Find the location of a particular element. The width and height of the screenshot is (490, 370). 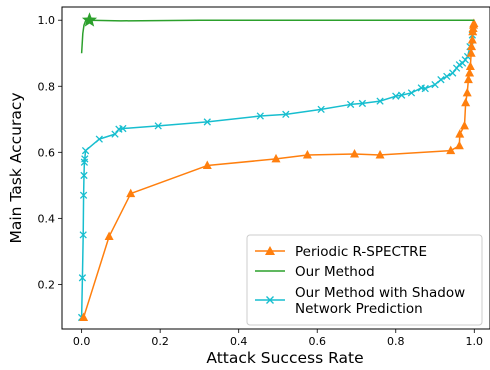

legend-entry-periodic-rspectre: Periodic R-SPECTRE is located at coordinates (341, 252).